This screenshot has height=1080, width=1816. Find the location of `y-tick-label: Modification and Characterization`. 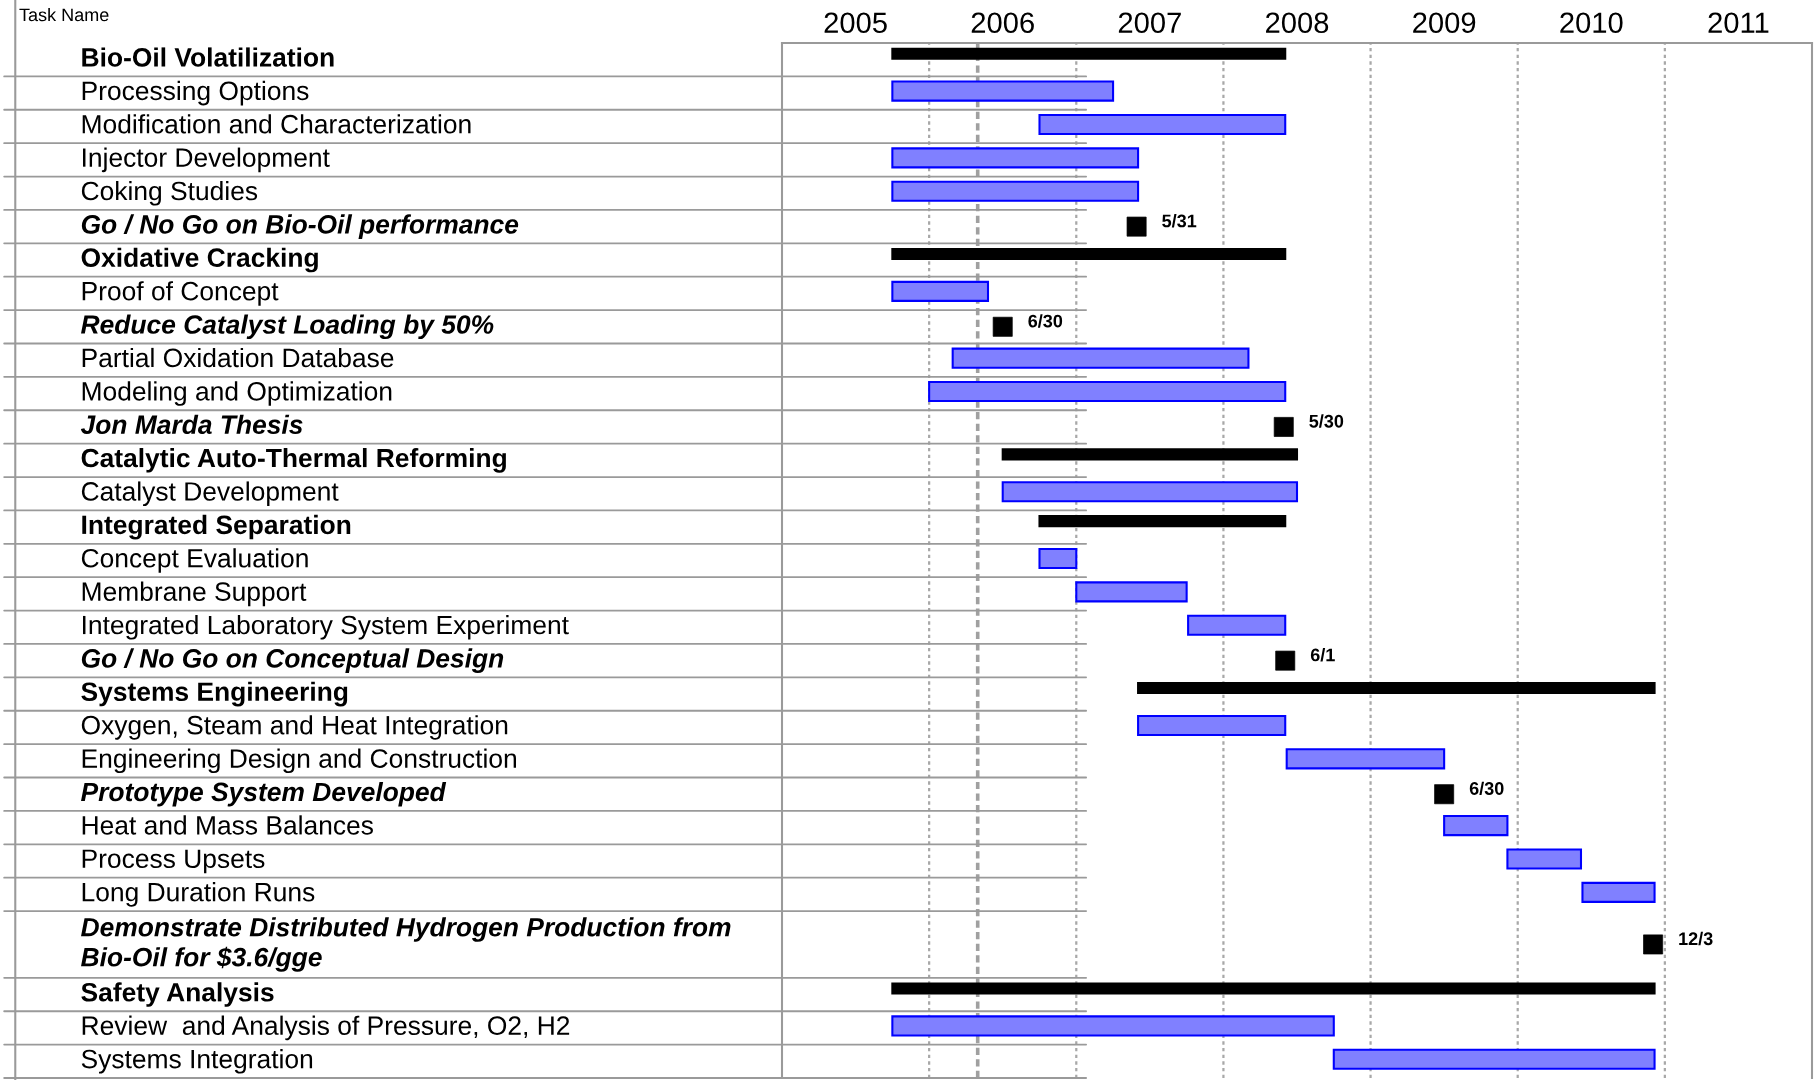

y-tick-label: Modification and Characterization is located at coordinates (276, 124).